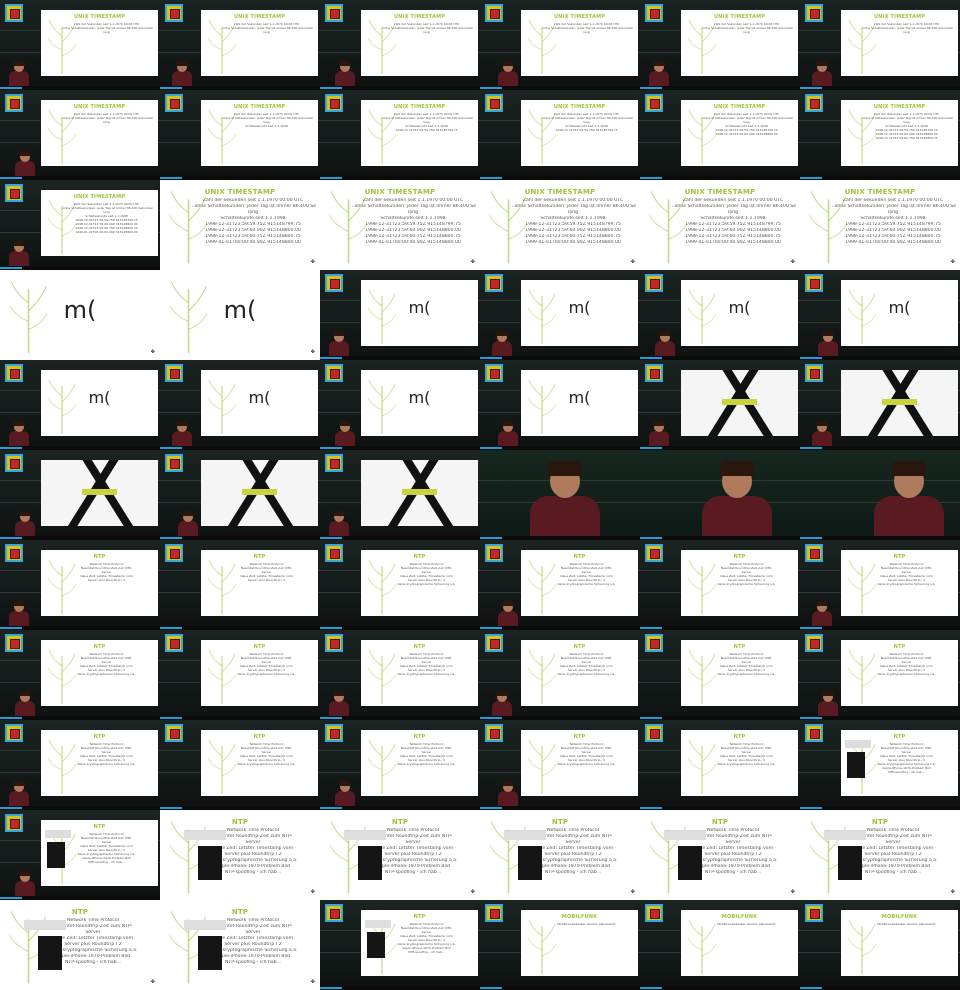  I want to click on slide-emoticon-text: m(, so click(579, 307).